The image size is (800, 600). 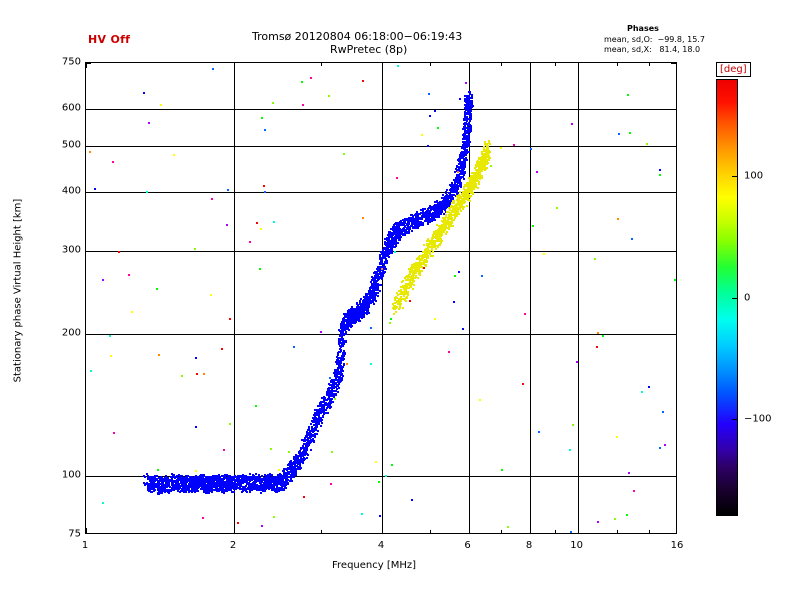 What do you see at coordinates (382, 65) in the screenshot?
I see `x-tick` at bounding box center [382, 65].